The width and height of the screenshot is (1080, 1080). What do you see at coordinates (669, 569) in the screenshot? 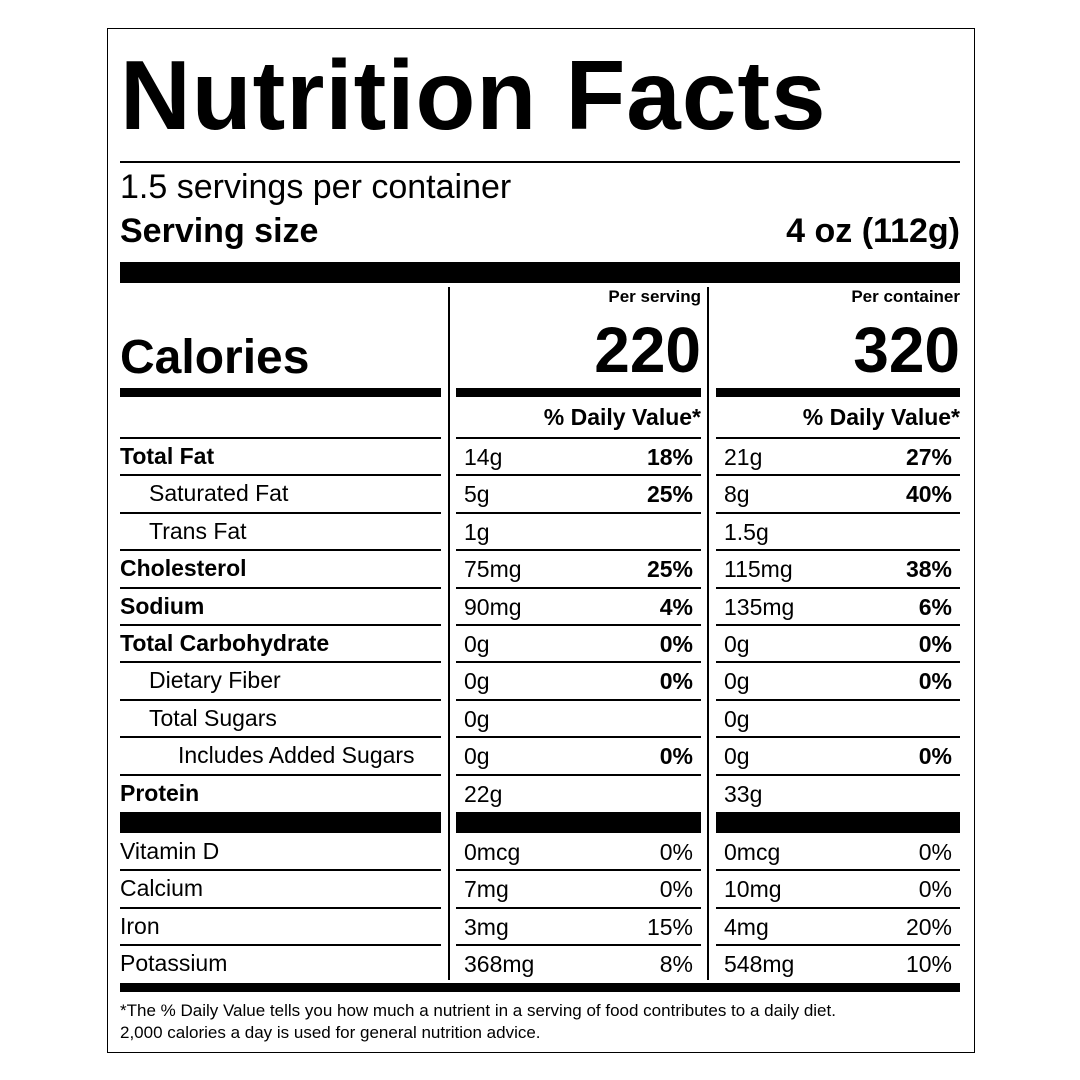
I see `daily-value: 25%` at bounding box center [669, 569].